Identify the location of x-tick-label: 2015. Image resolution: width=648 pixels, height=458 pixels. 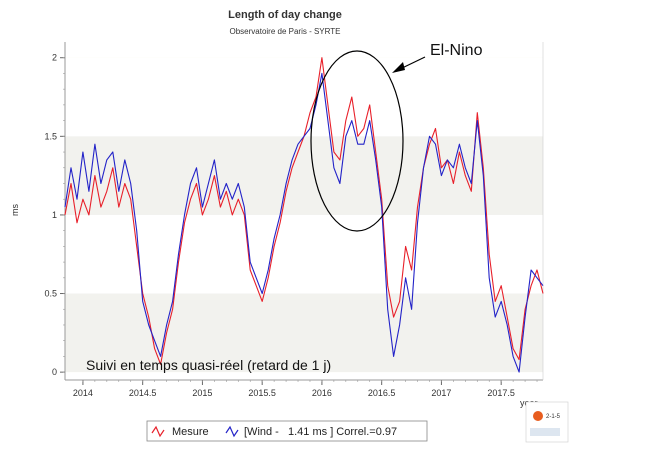
(202, 393).